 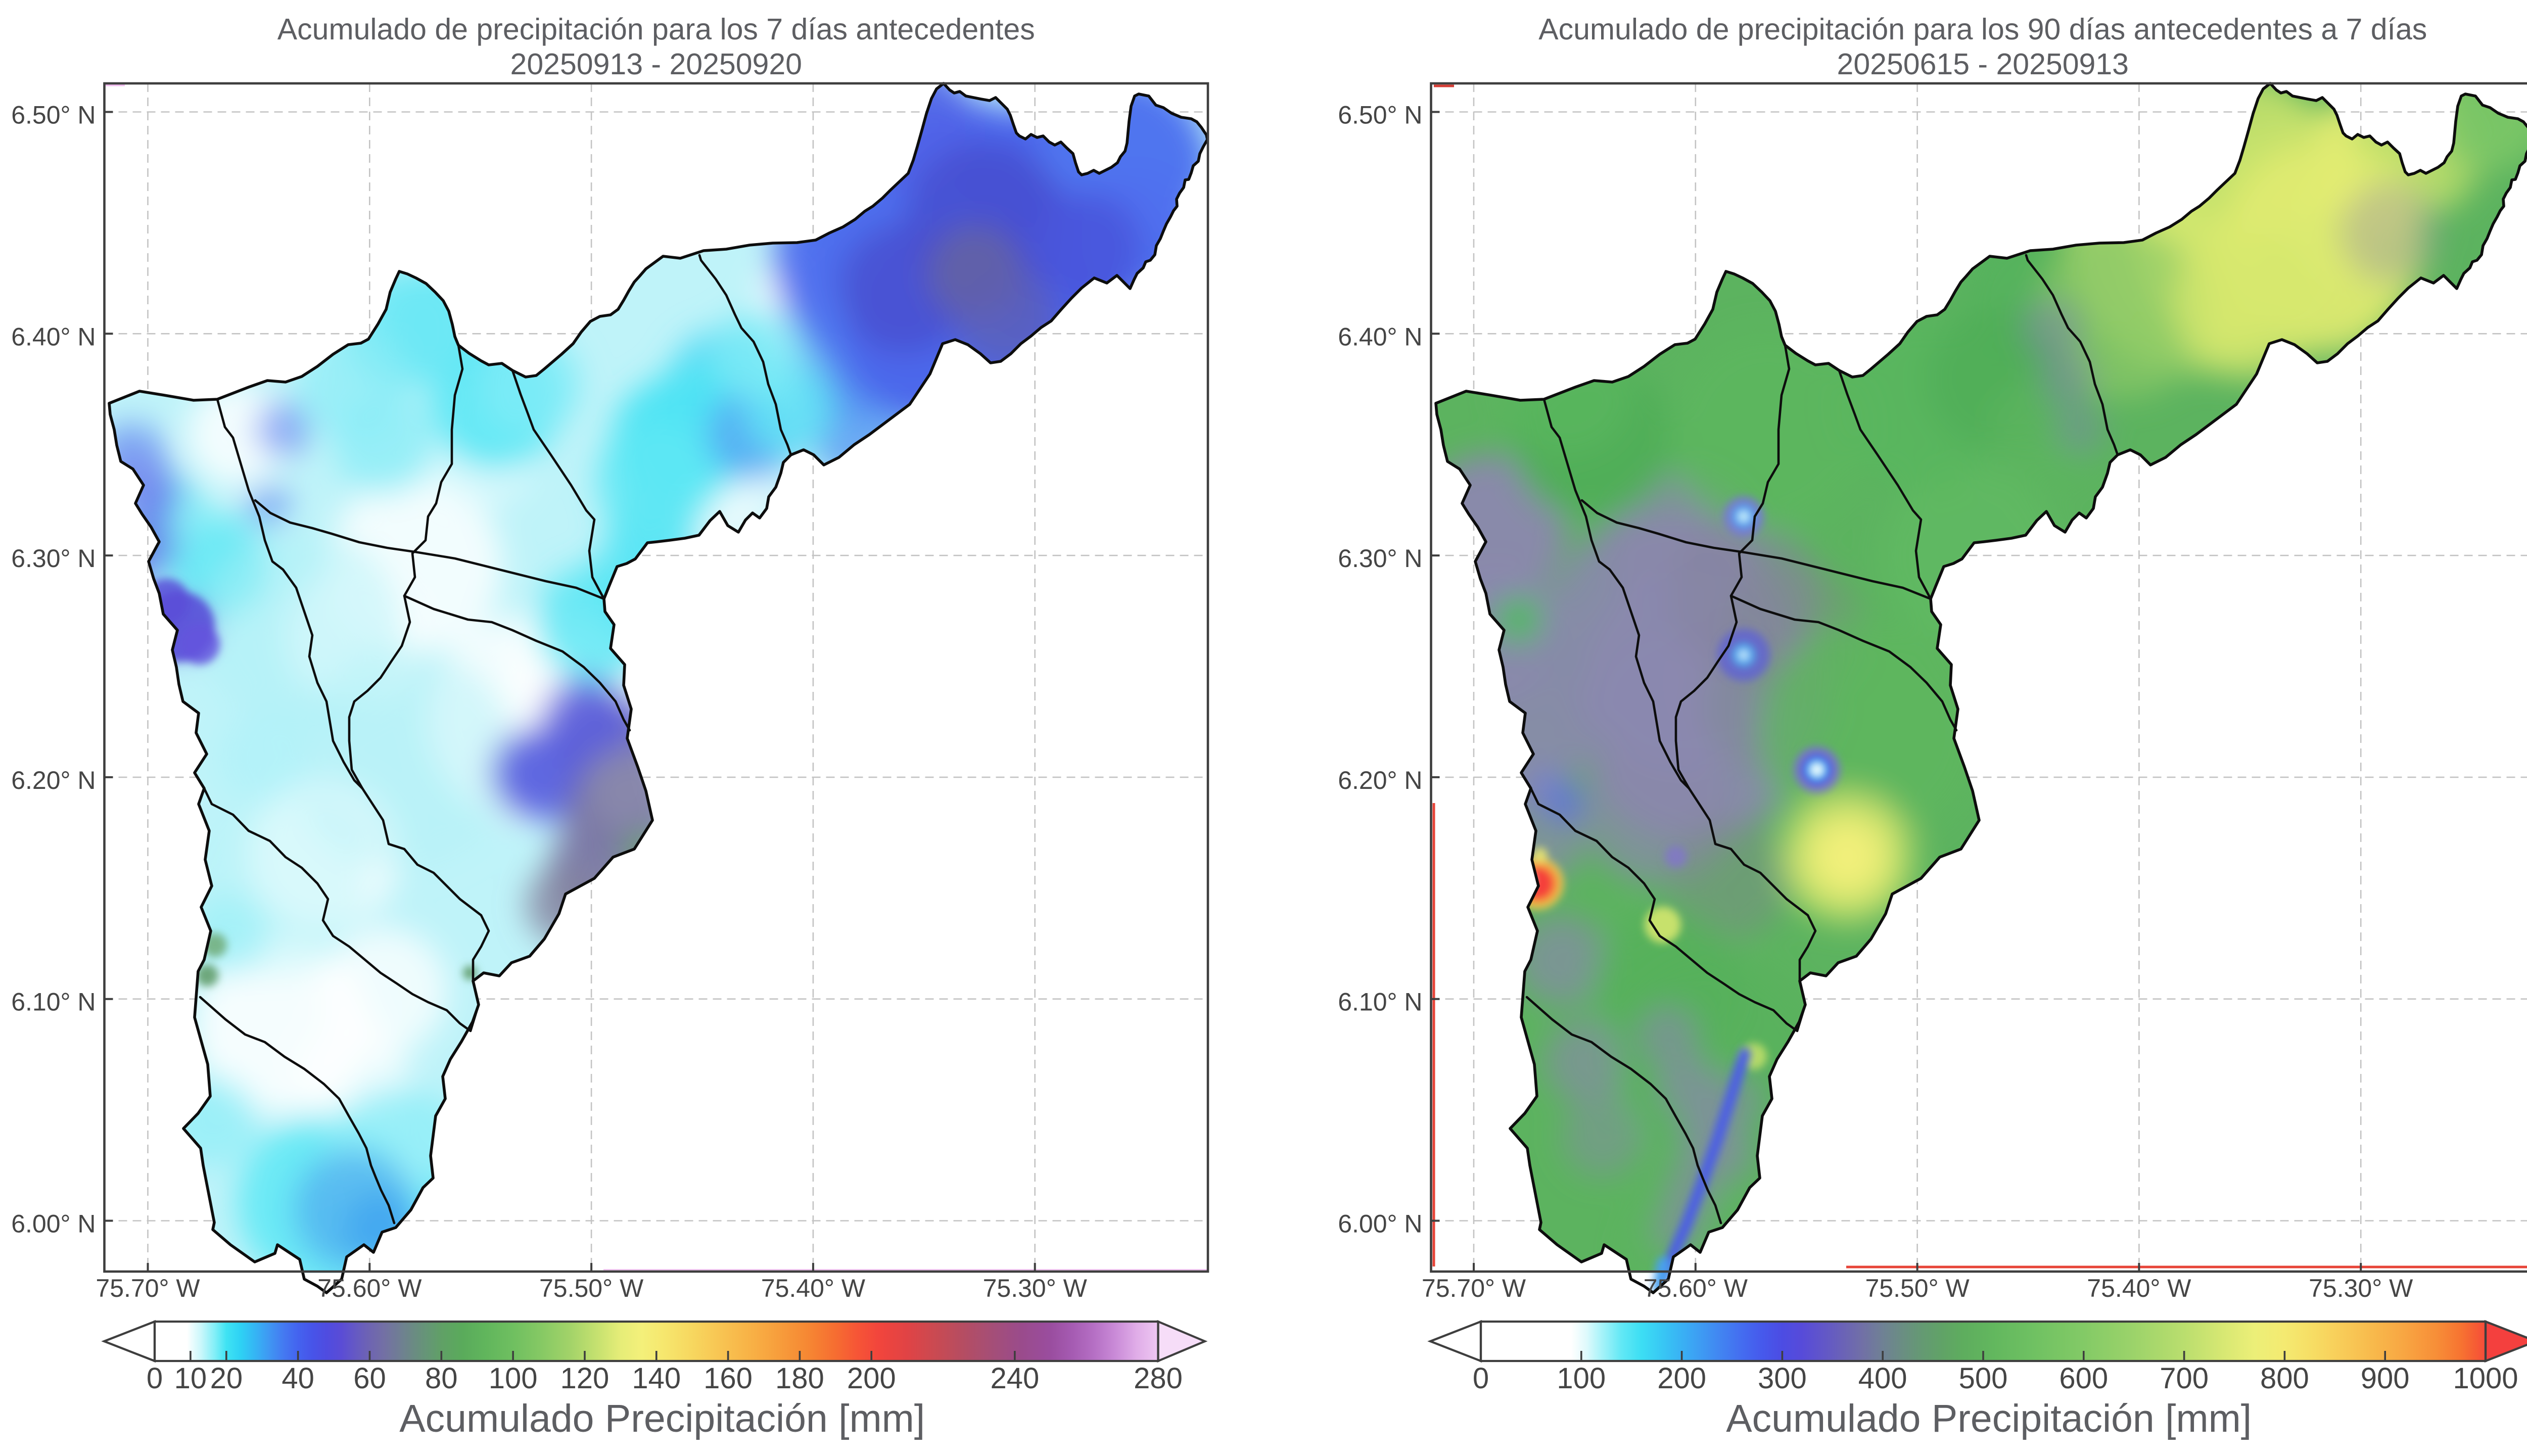 I want to click on svg-text: 240, so click(x=1014, y=1378).